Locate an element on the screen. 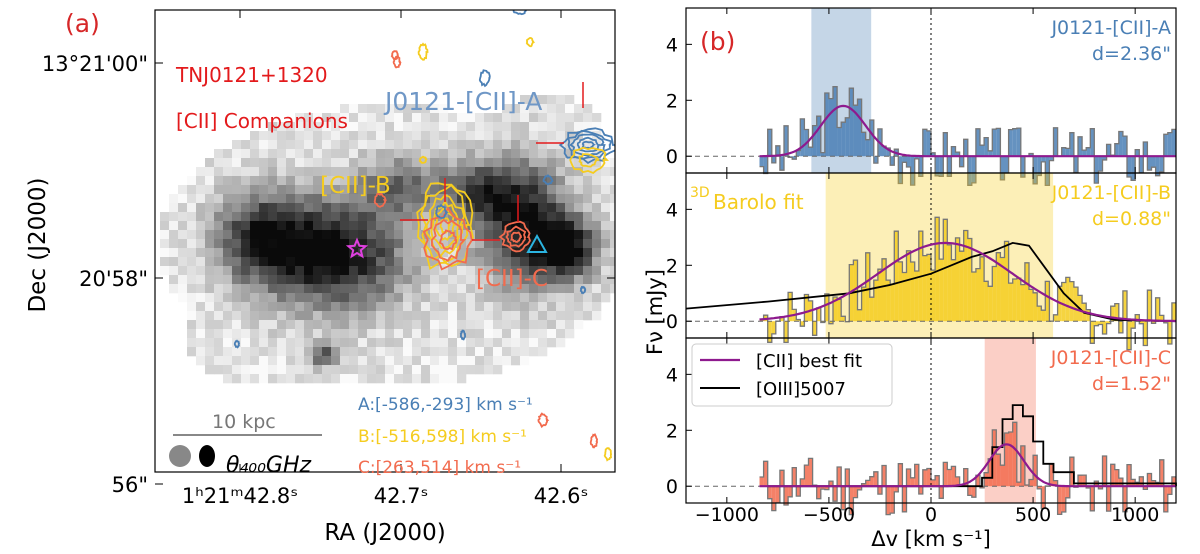 This screenshot has height=554, width=1200. y-tick-label: 0 is located at coordinates (672, 157).